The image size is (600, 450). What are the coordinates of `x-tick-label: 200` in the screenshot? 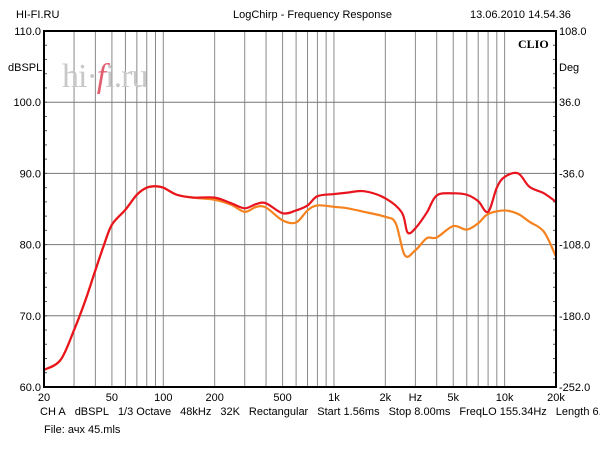 It's located at (214, 398).